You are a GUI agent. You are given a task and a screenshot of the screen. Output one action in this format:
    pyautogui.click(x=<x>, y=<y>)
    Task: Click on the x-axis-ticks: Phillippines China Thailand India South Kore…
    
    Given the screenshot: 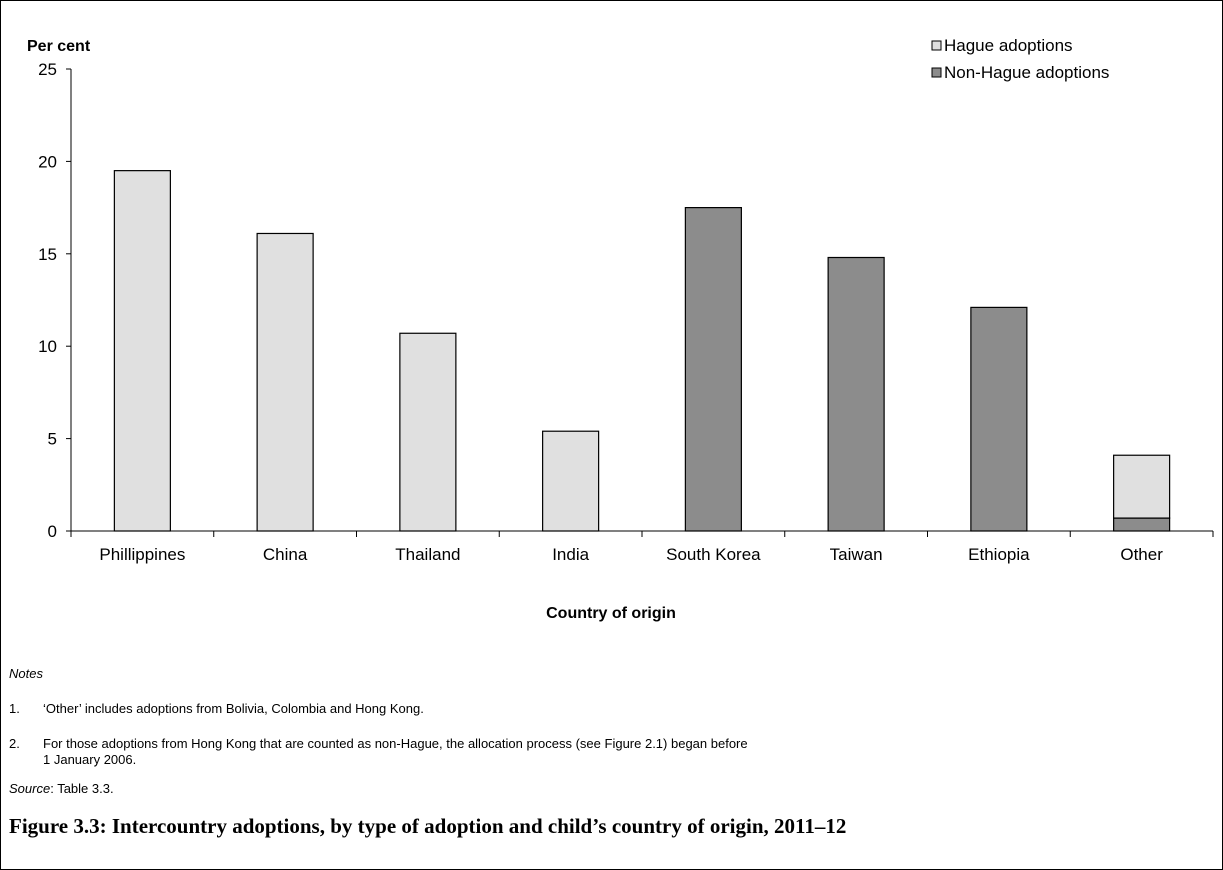 What is the action you would take?
    pyautogui.click(x=642, y=547)
    